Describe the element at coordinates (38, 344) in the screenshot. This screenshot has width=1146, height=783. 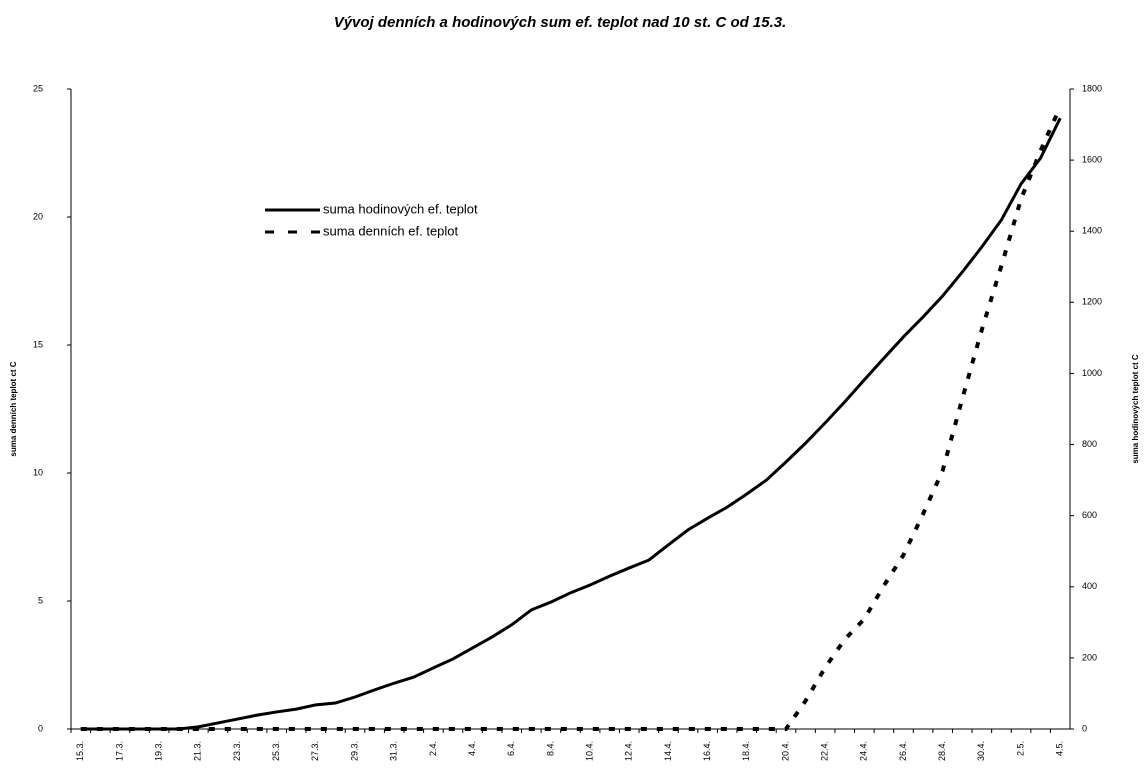
I see `y-tick-label: 15` at that location.